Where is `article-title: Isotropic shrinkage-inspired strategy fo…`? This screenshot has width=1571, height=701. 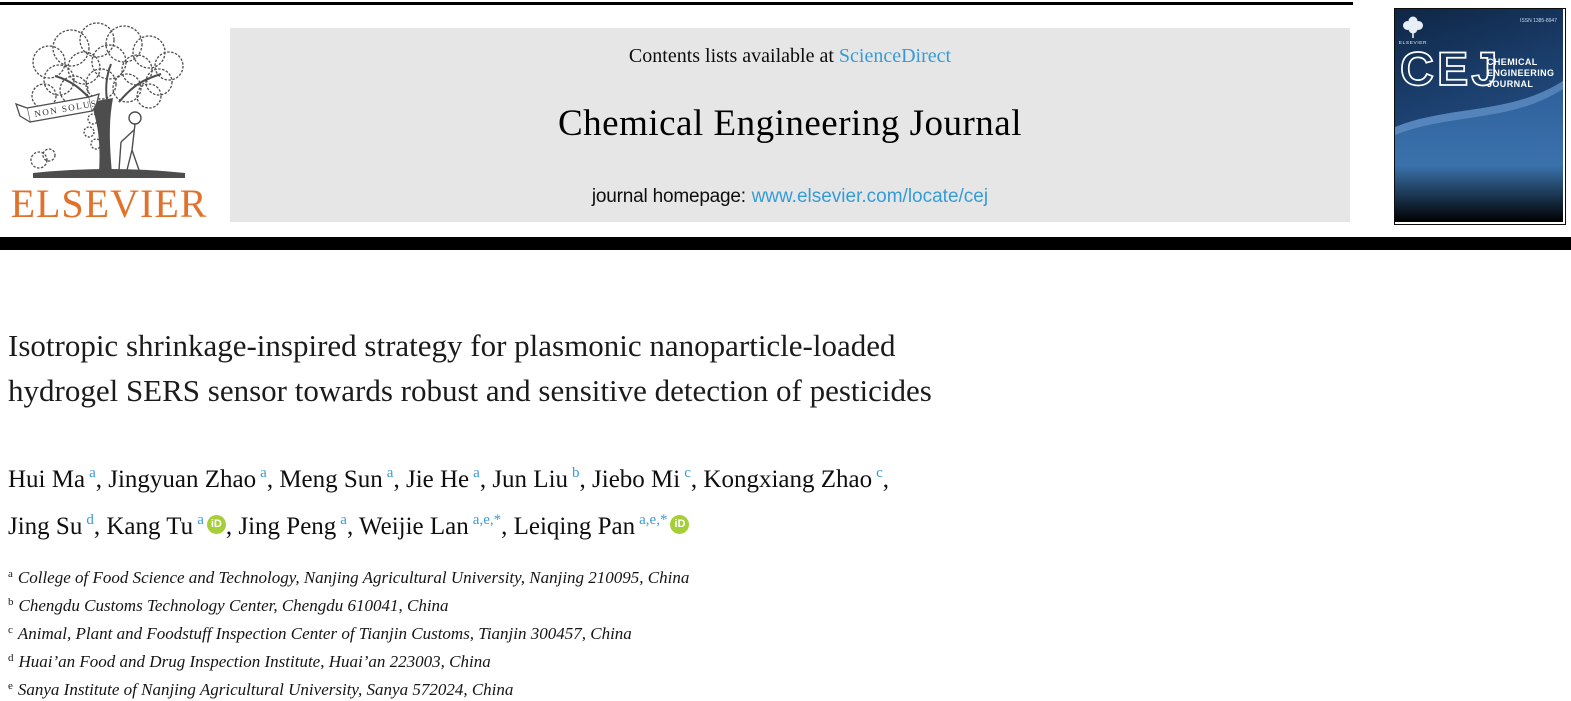
article-title: Isotropic shrinkage-inspired strategy fo… is located at coordinates (783, 368).